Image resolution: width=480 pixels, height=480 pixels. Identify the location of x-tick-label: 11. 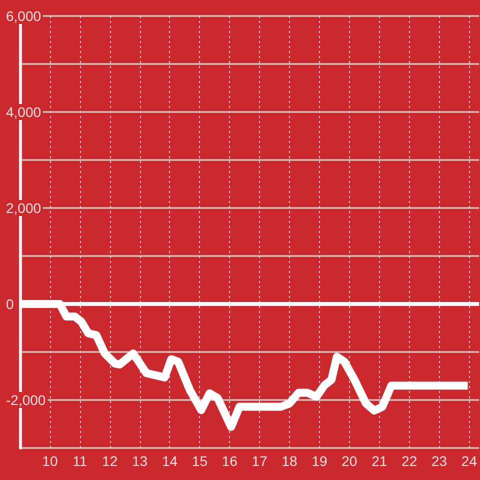
(80, 461).